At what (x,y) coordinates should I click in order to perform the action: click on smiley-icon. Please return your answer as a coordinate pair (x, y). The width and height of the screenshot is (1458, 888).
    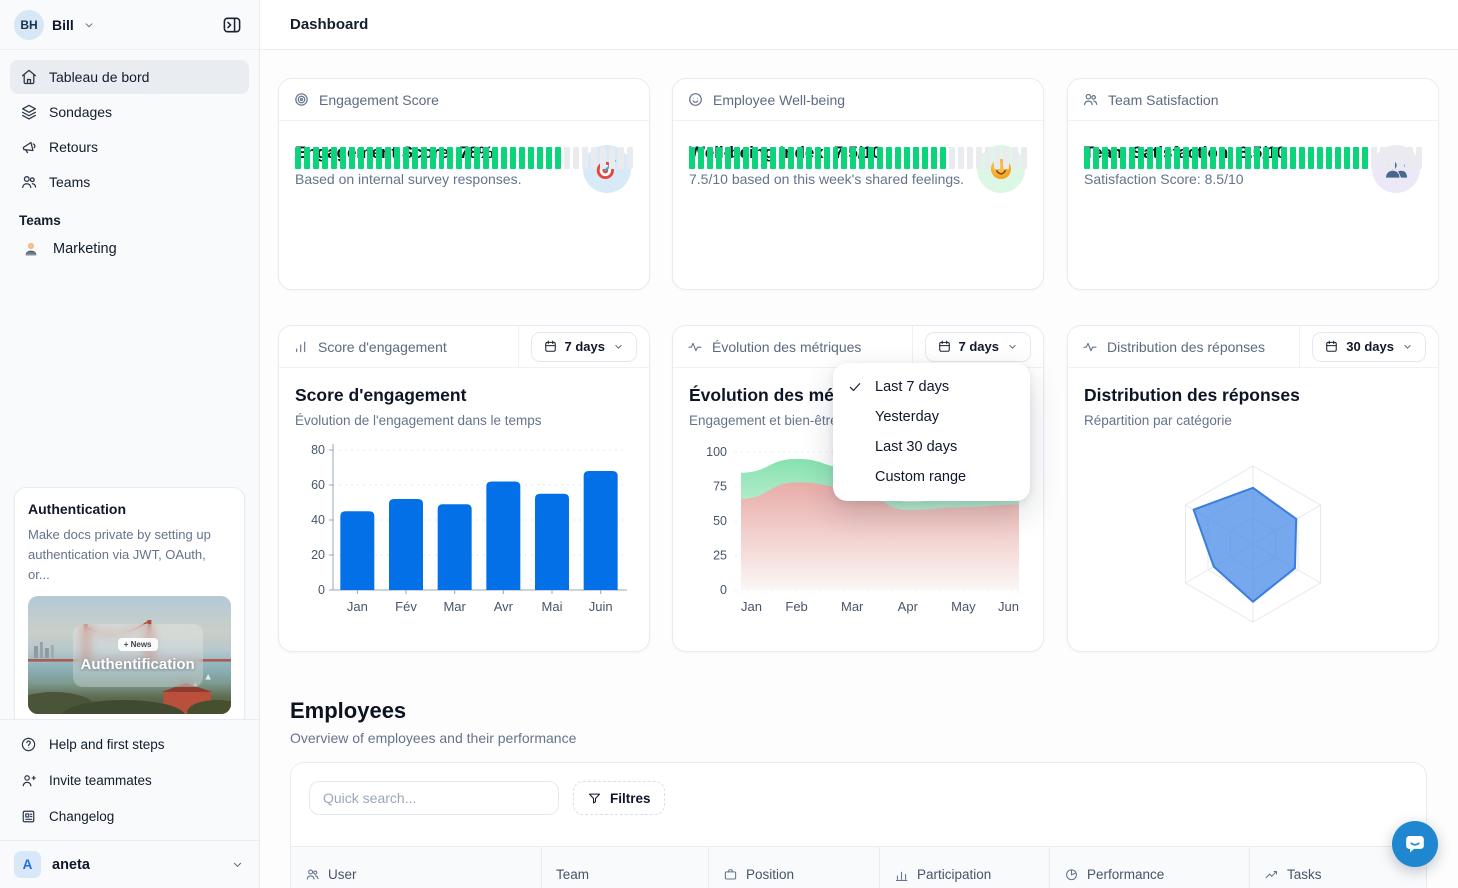
    Looking at the image, I should click on (695, 99).